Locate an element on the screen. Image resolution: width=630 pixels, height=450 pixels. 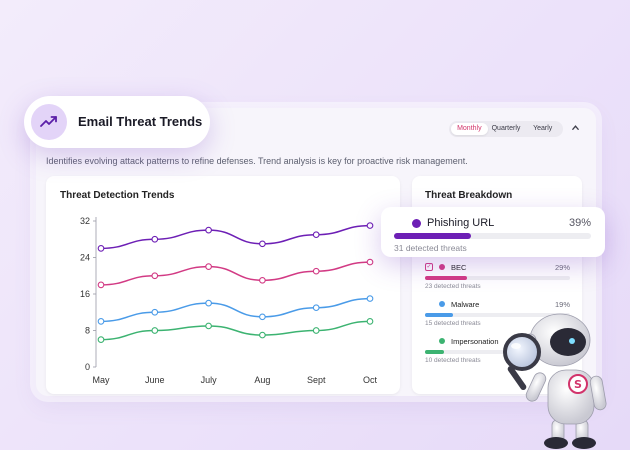
tab-yearly: Yearly is located at coordinates (543, 128).